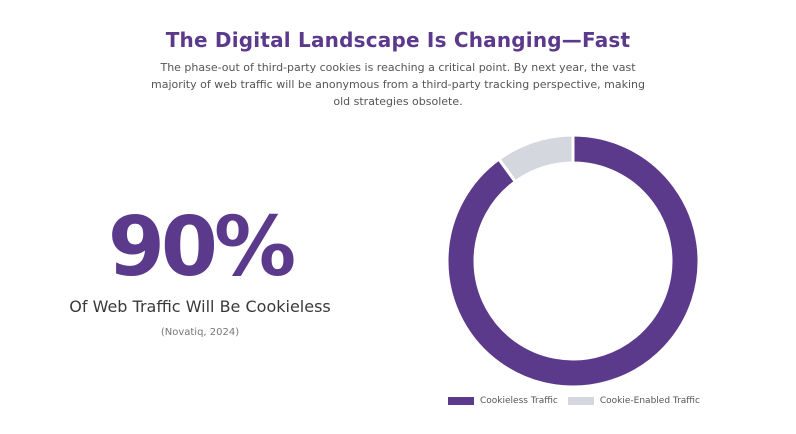 The image size is (796, 434). Describe the element at coordinates (519, 401) in the screenshot. I see `legend-label-cookieless: Cookieless Traffic` at that location.